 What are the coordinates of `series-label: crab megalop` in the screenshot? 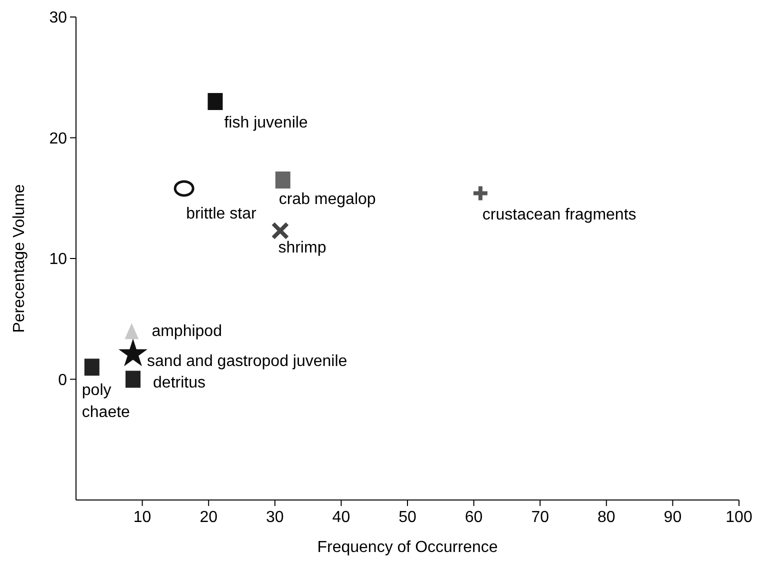 It's located at (327, 199).